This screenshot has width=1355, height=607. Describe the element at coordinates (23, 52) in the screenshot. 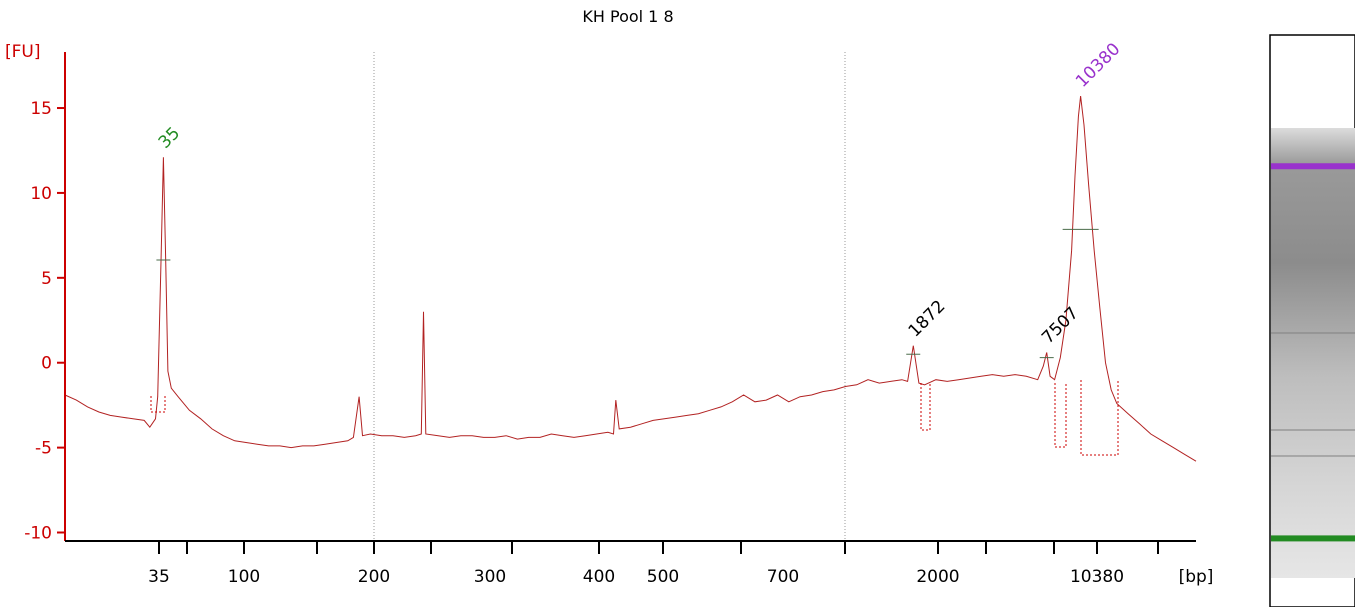

I see `y-axis-unit: [FU]` at that location.